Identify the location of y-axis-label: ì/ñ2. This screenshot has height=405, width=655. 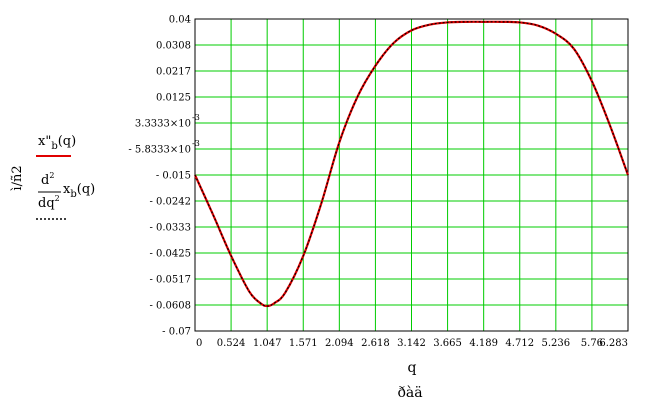
(17, 178).